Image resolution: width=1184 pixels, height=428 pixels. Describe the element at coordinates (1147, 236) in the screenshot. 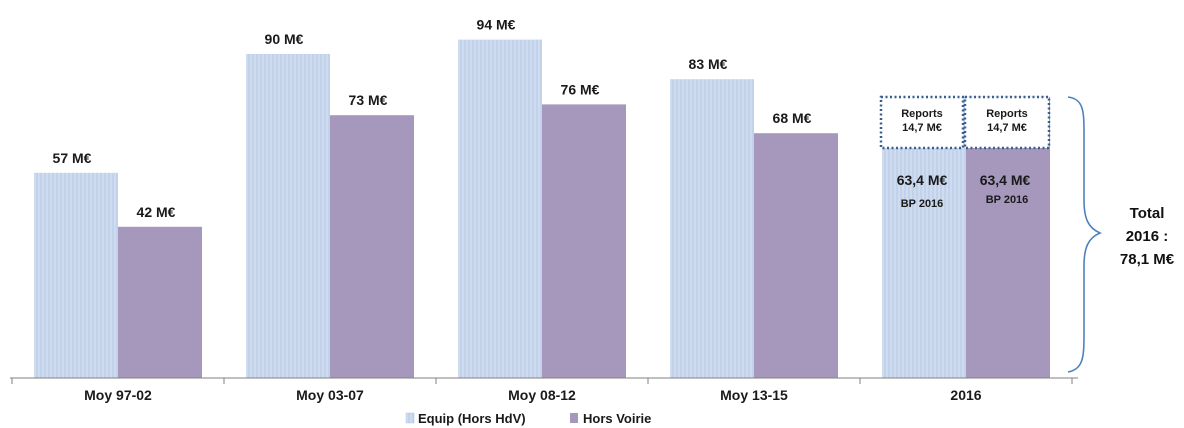

I see `total-line2: 2016 :` at that location.